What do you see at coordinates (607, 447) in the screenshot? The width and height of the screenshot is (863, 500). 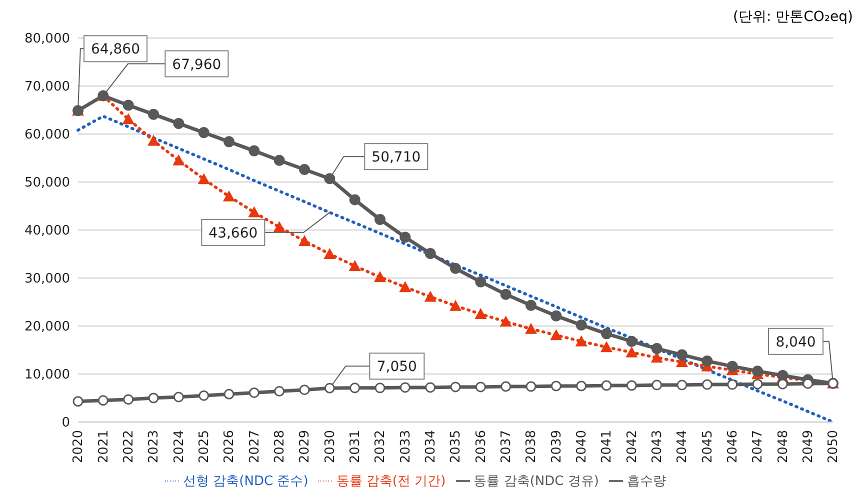 I see `x-tick-label: 2041` at bounding box center [607, 447].